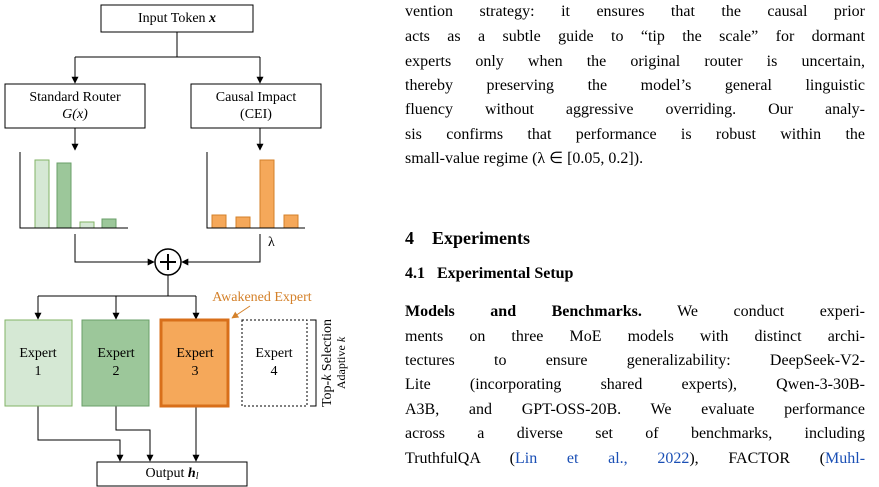  I want to click on text-span: Input Token, so click(172, 18).